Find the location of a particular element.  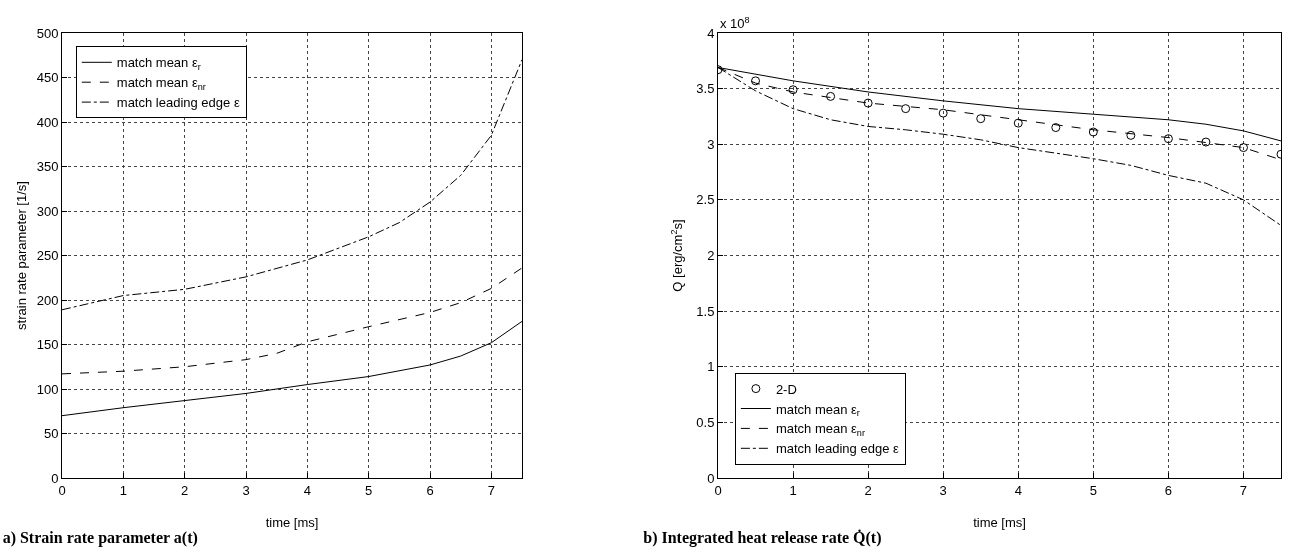

text: a) Strain rate parameter a(t) is located at coordinates (100, 538).